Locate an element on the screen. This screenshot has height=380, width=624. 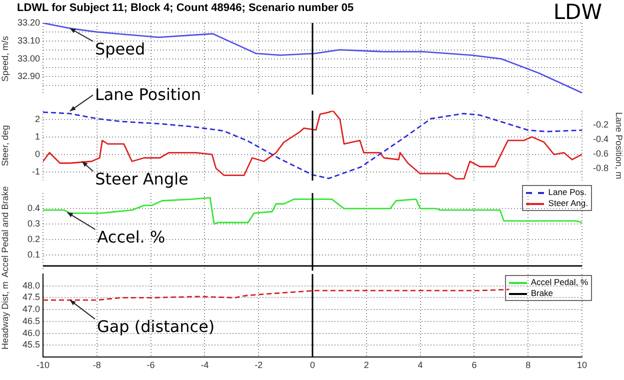
legend-label: Steer Ang. is located at coordinates (568, 203).